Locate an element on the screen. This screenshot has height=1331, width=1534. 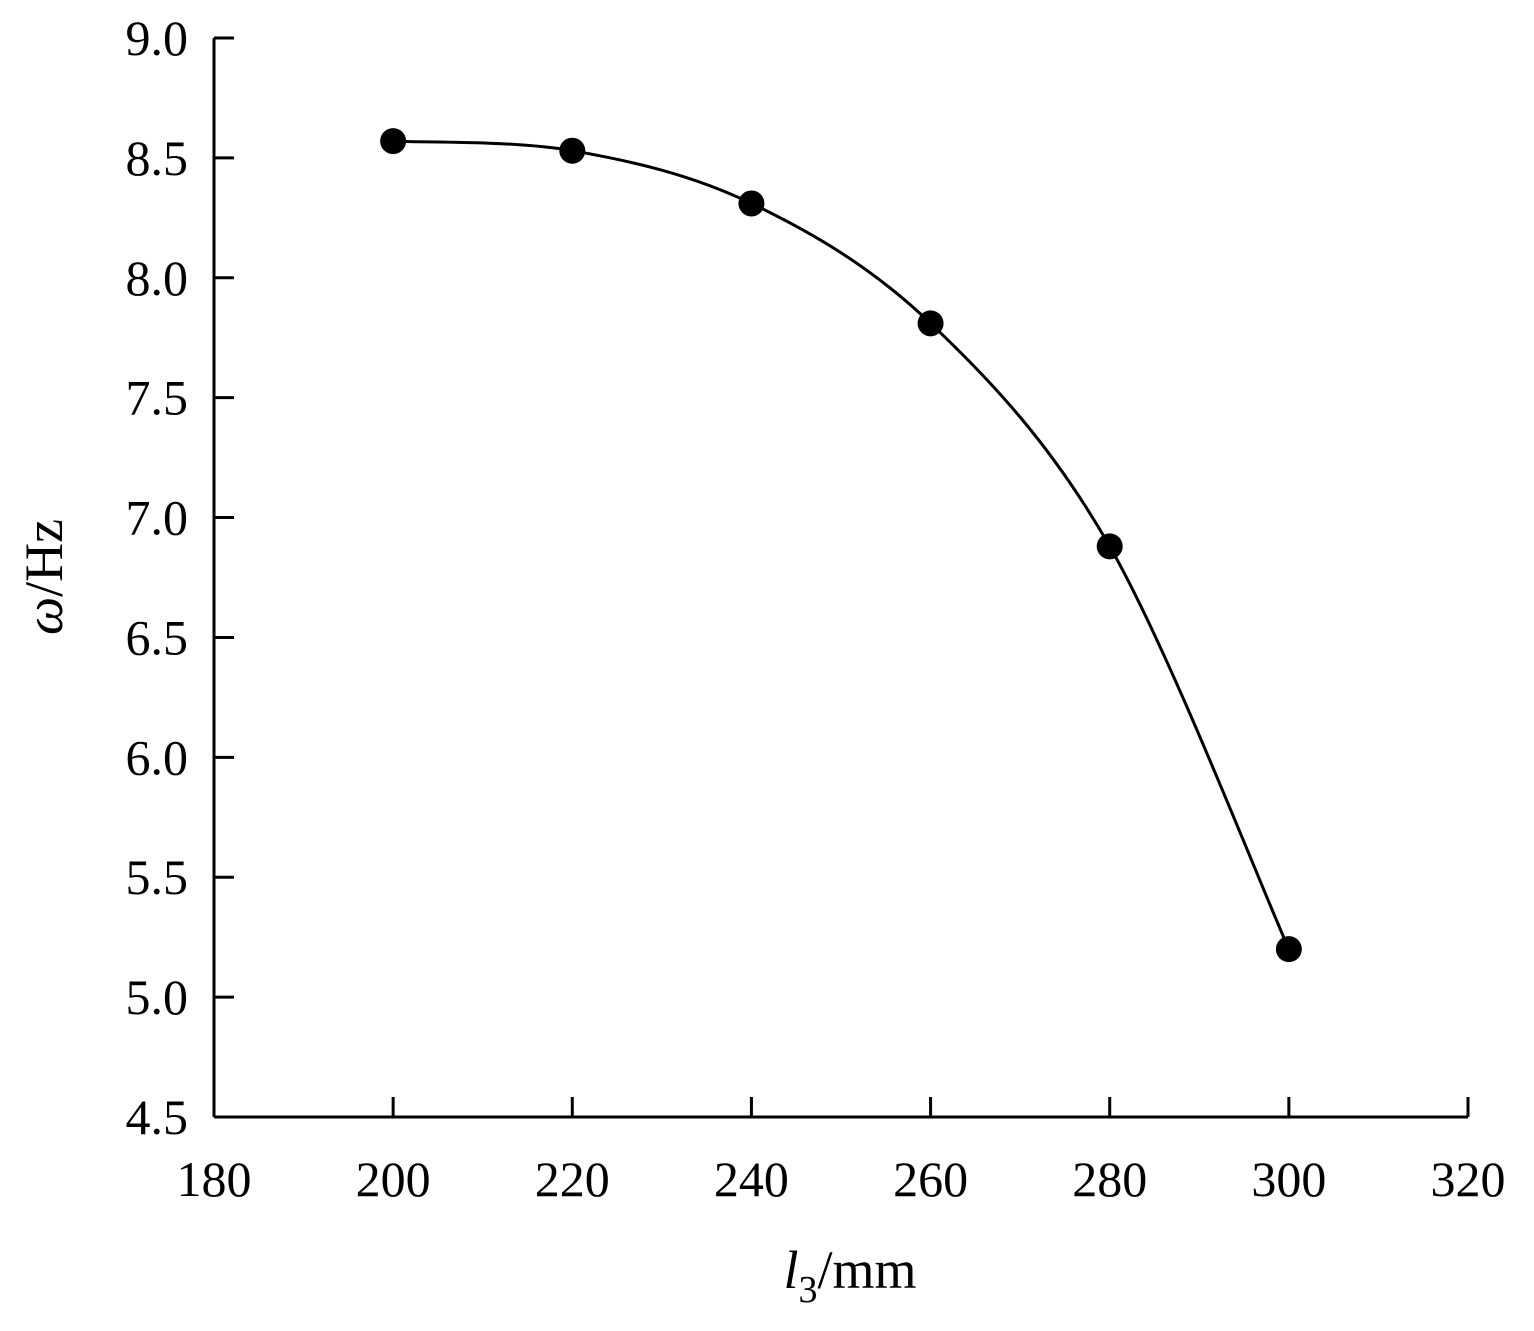
x-axis-label: l3/mm is located at coordinates (849, 1275).